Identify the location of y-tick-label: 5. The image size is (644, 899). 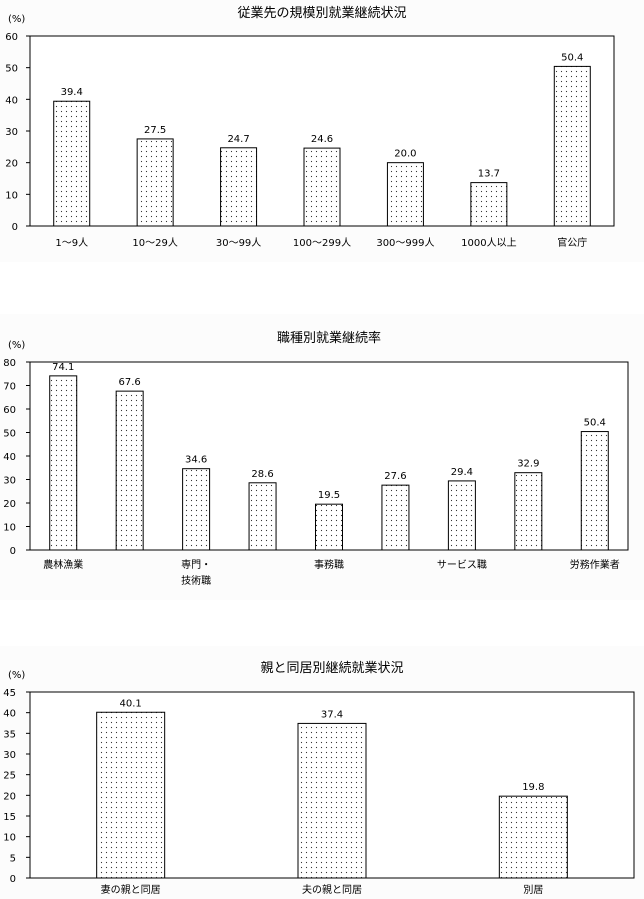
(13, 858).